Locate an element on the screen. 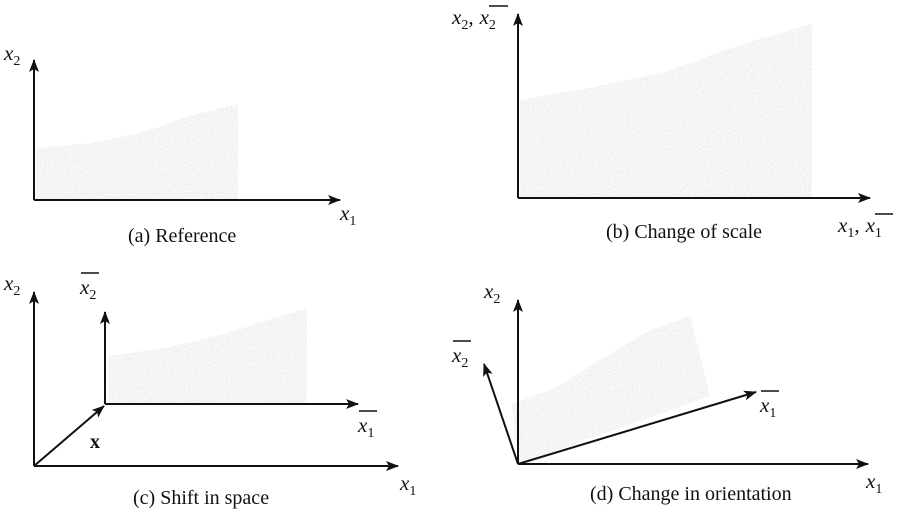 This screenshot has width=897, height=527. caption-c: (c) Shift in space is located at coordinates (201, 498).